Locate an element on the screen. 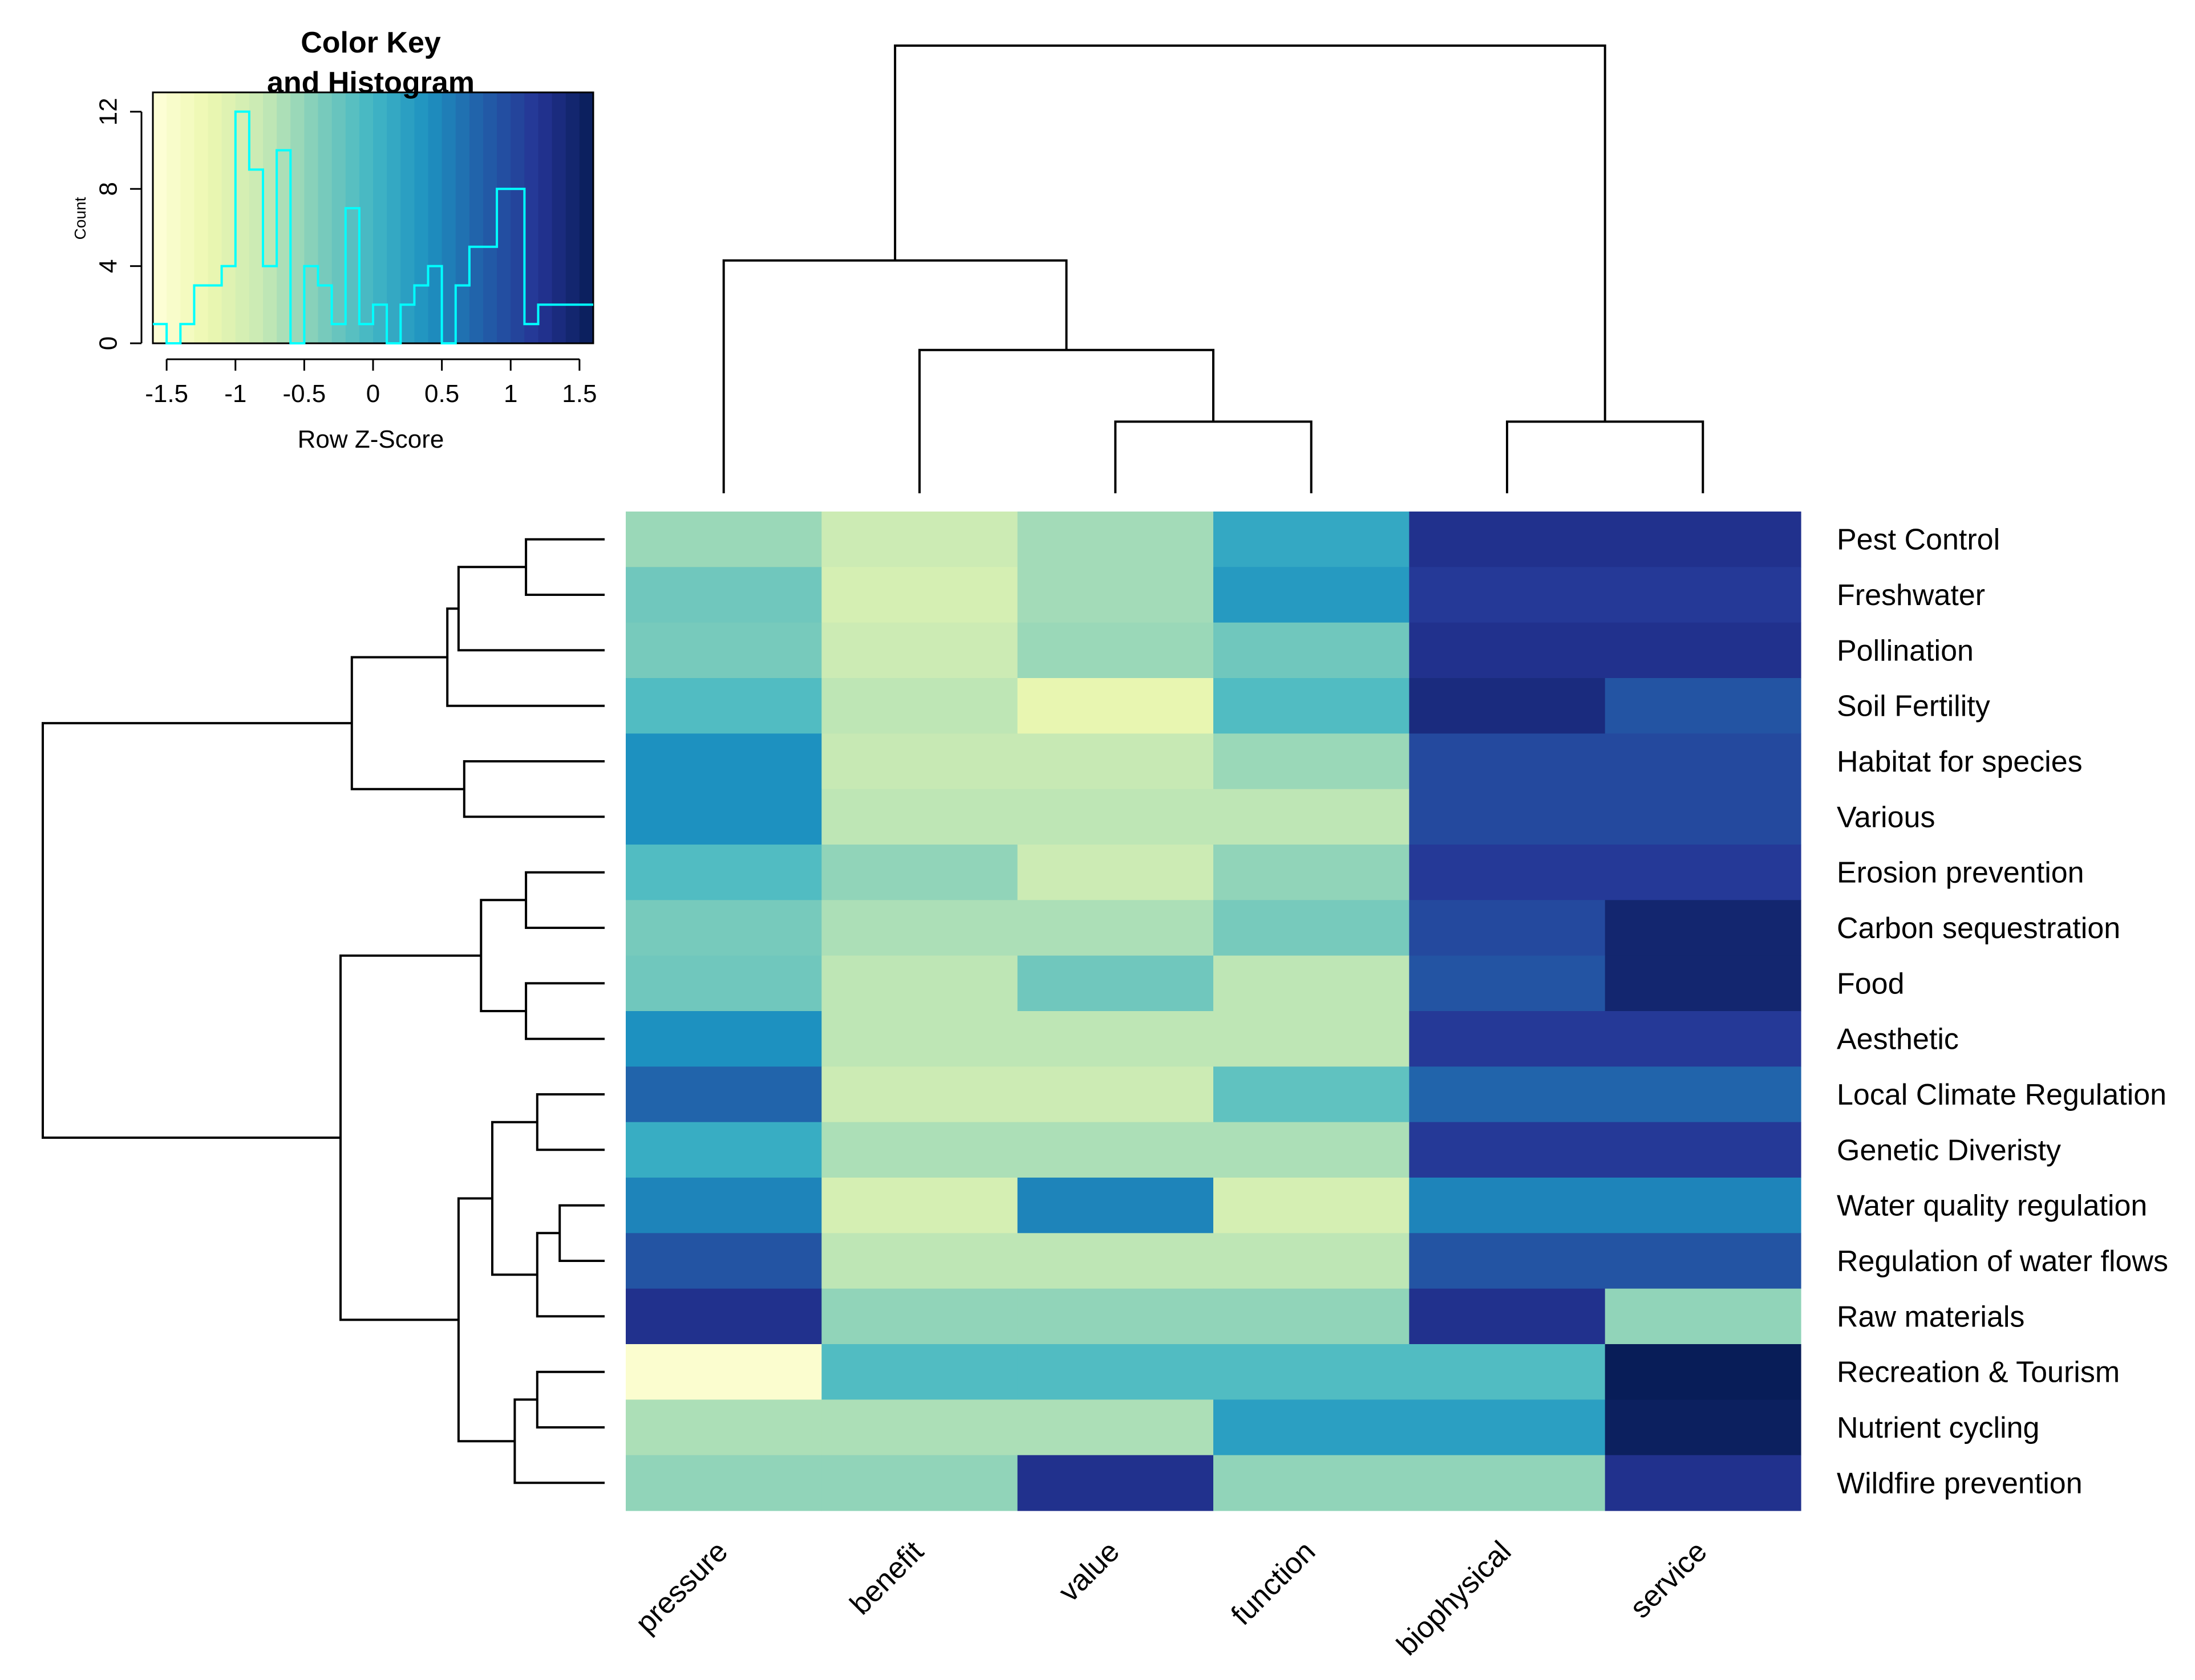 This screenshot has width=2195, height=1680. color-key-x-tick-label: -0.5 is located at coordinates (304, 394).